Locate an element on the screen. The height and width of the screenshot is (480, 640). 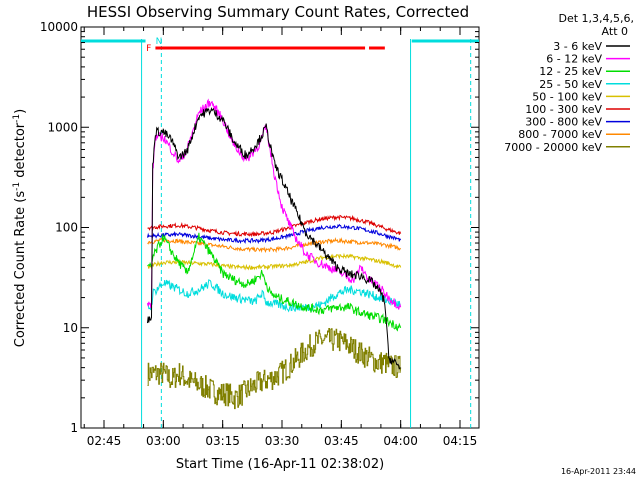
x-tick-label: 04:00 is located at coordinates (400, 441).